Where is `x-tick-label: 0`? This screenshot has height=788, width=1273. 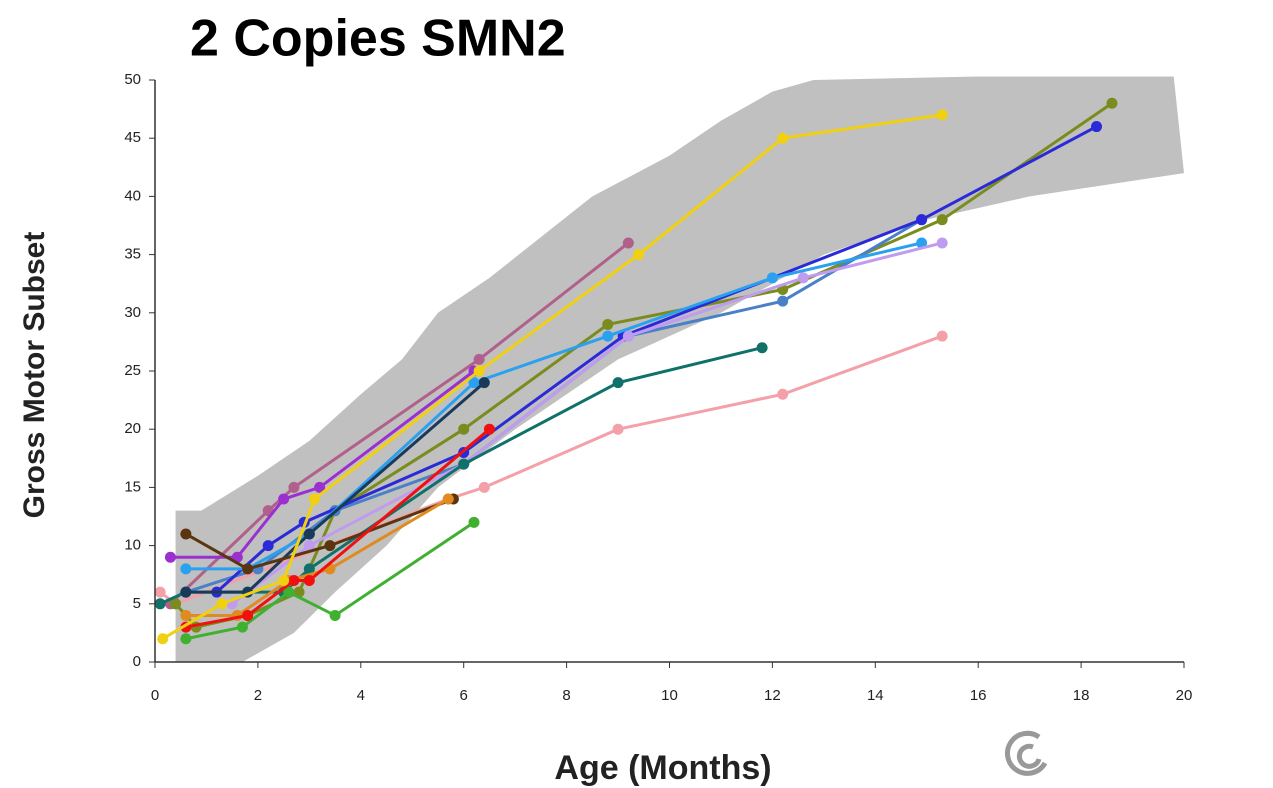
x-tick-label: 0 is located at coordinates (155, 695).